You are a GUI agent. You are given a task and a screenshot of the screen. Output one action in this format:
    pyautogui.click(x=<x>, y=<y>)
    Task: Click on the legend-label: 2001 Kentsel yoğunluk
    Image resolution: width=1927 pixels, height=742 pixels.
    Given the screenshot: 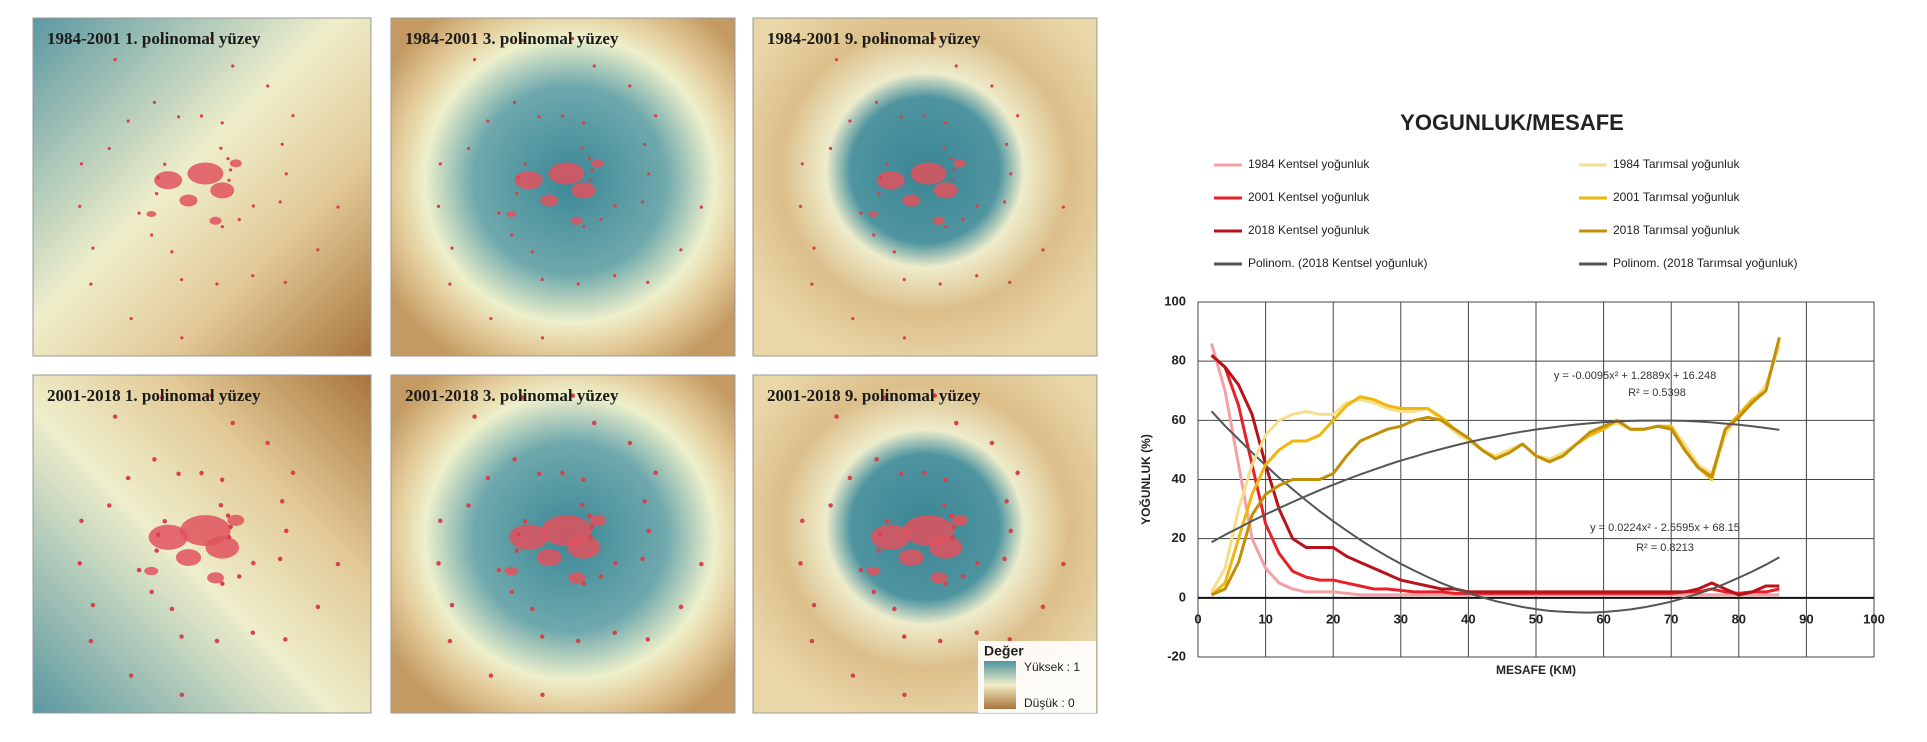 What is the action you would take?
    pyautogui.click(x=1309, y=197)
    